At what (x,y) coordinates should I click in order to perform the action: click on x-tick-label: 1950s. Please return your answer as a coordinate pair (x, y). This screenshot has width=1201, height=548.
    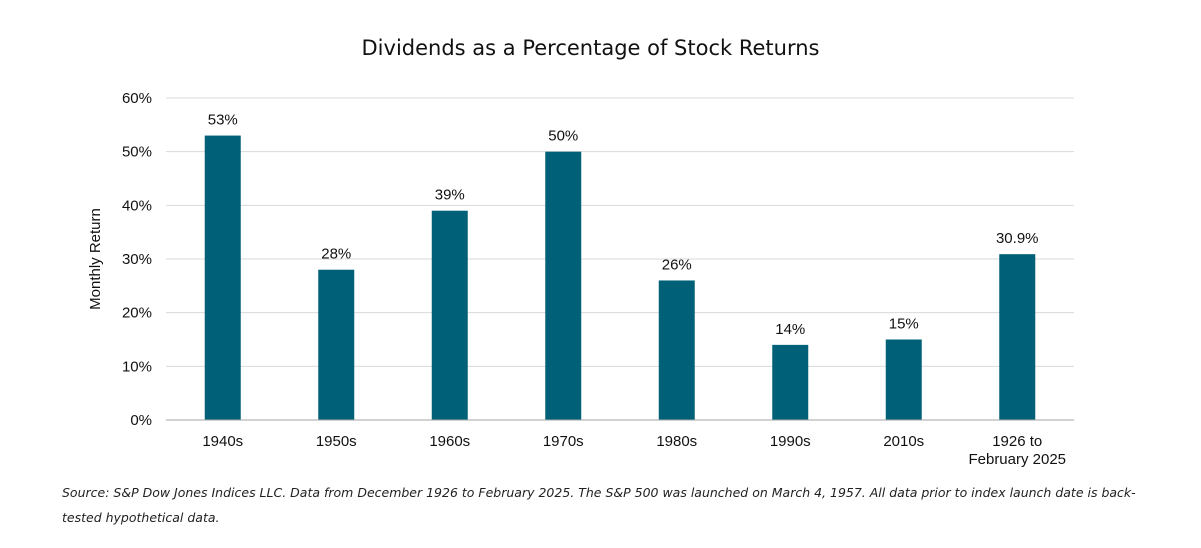
    Looking at the image, I should click on (336, 441).